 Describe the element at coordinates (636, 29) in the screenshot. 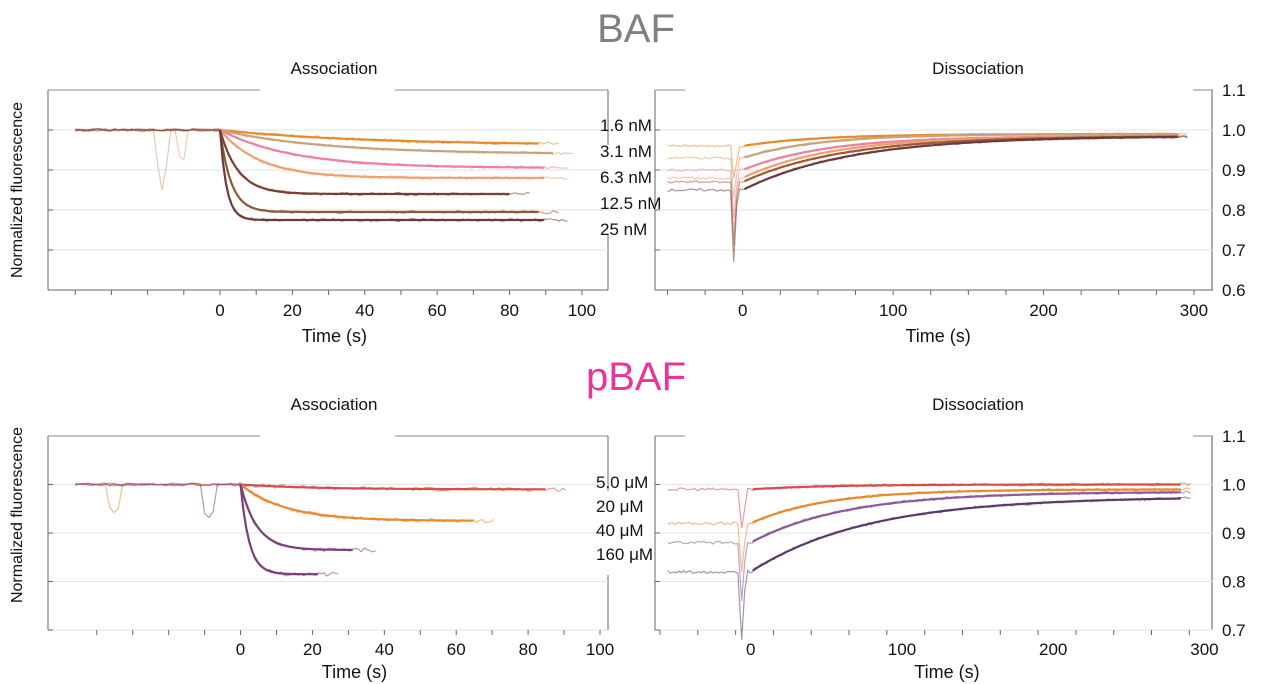

I see `chart-title: BAF` at that location.